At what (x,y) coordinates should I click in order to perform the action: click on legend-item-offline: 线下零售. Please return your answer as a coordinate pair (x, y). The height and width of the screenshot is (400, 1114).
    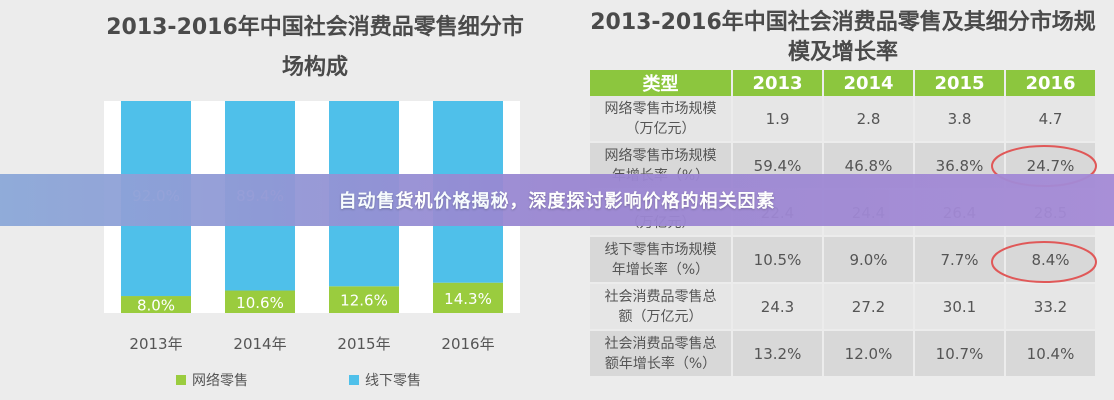
    Looking at the image, I should click on (385, 380).